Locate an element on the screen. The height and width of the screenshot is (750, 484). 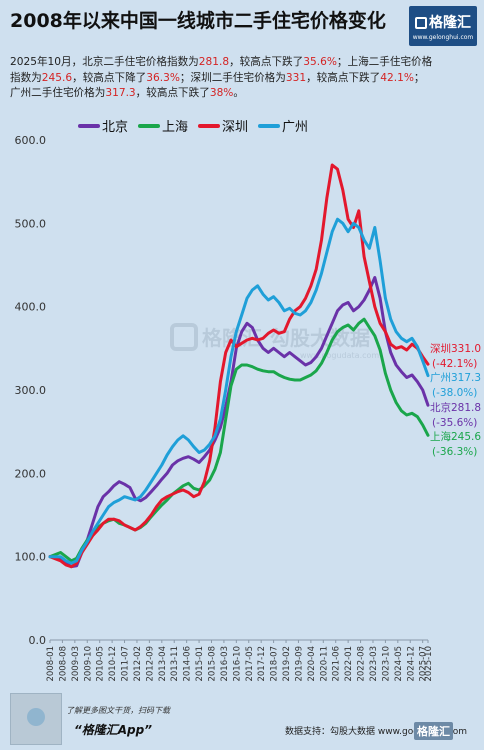
x-tick-label: 2009-10 is located at coordinates (88, 664).